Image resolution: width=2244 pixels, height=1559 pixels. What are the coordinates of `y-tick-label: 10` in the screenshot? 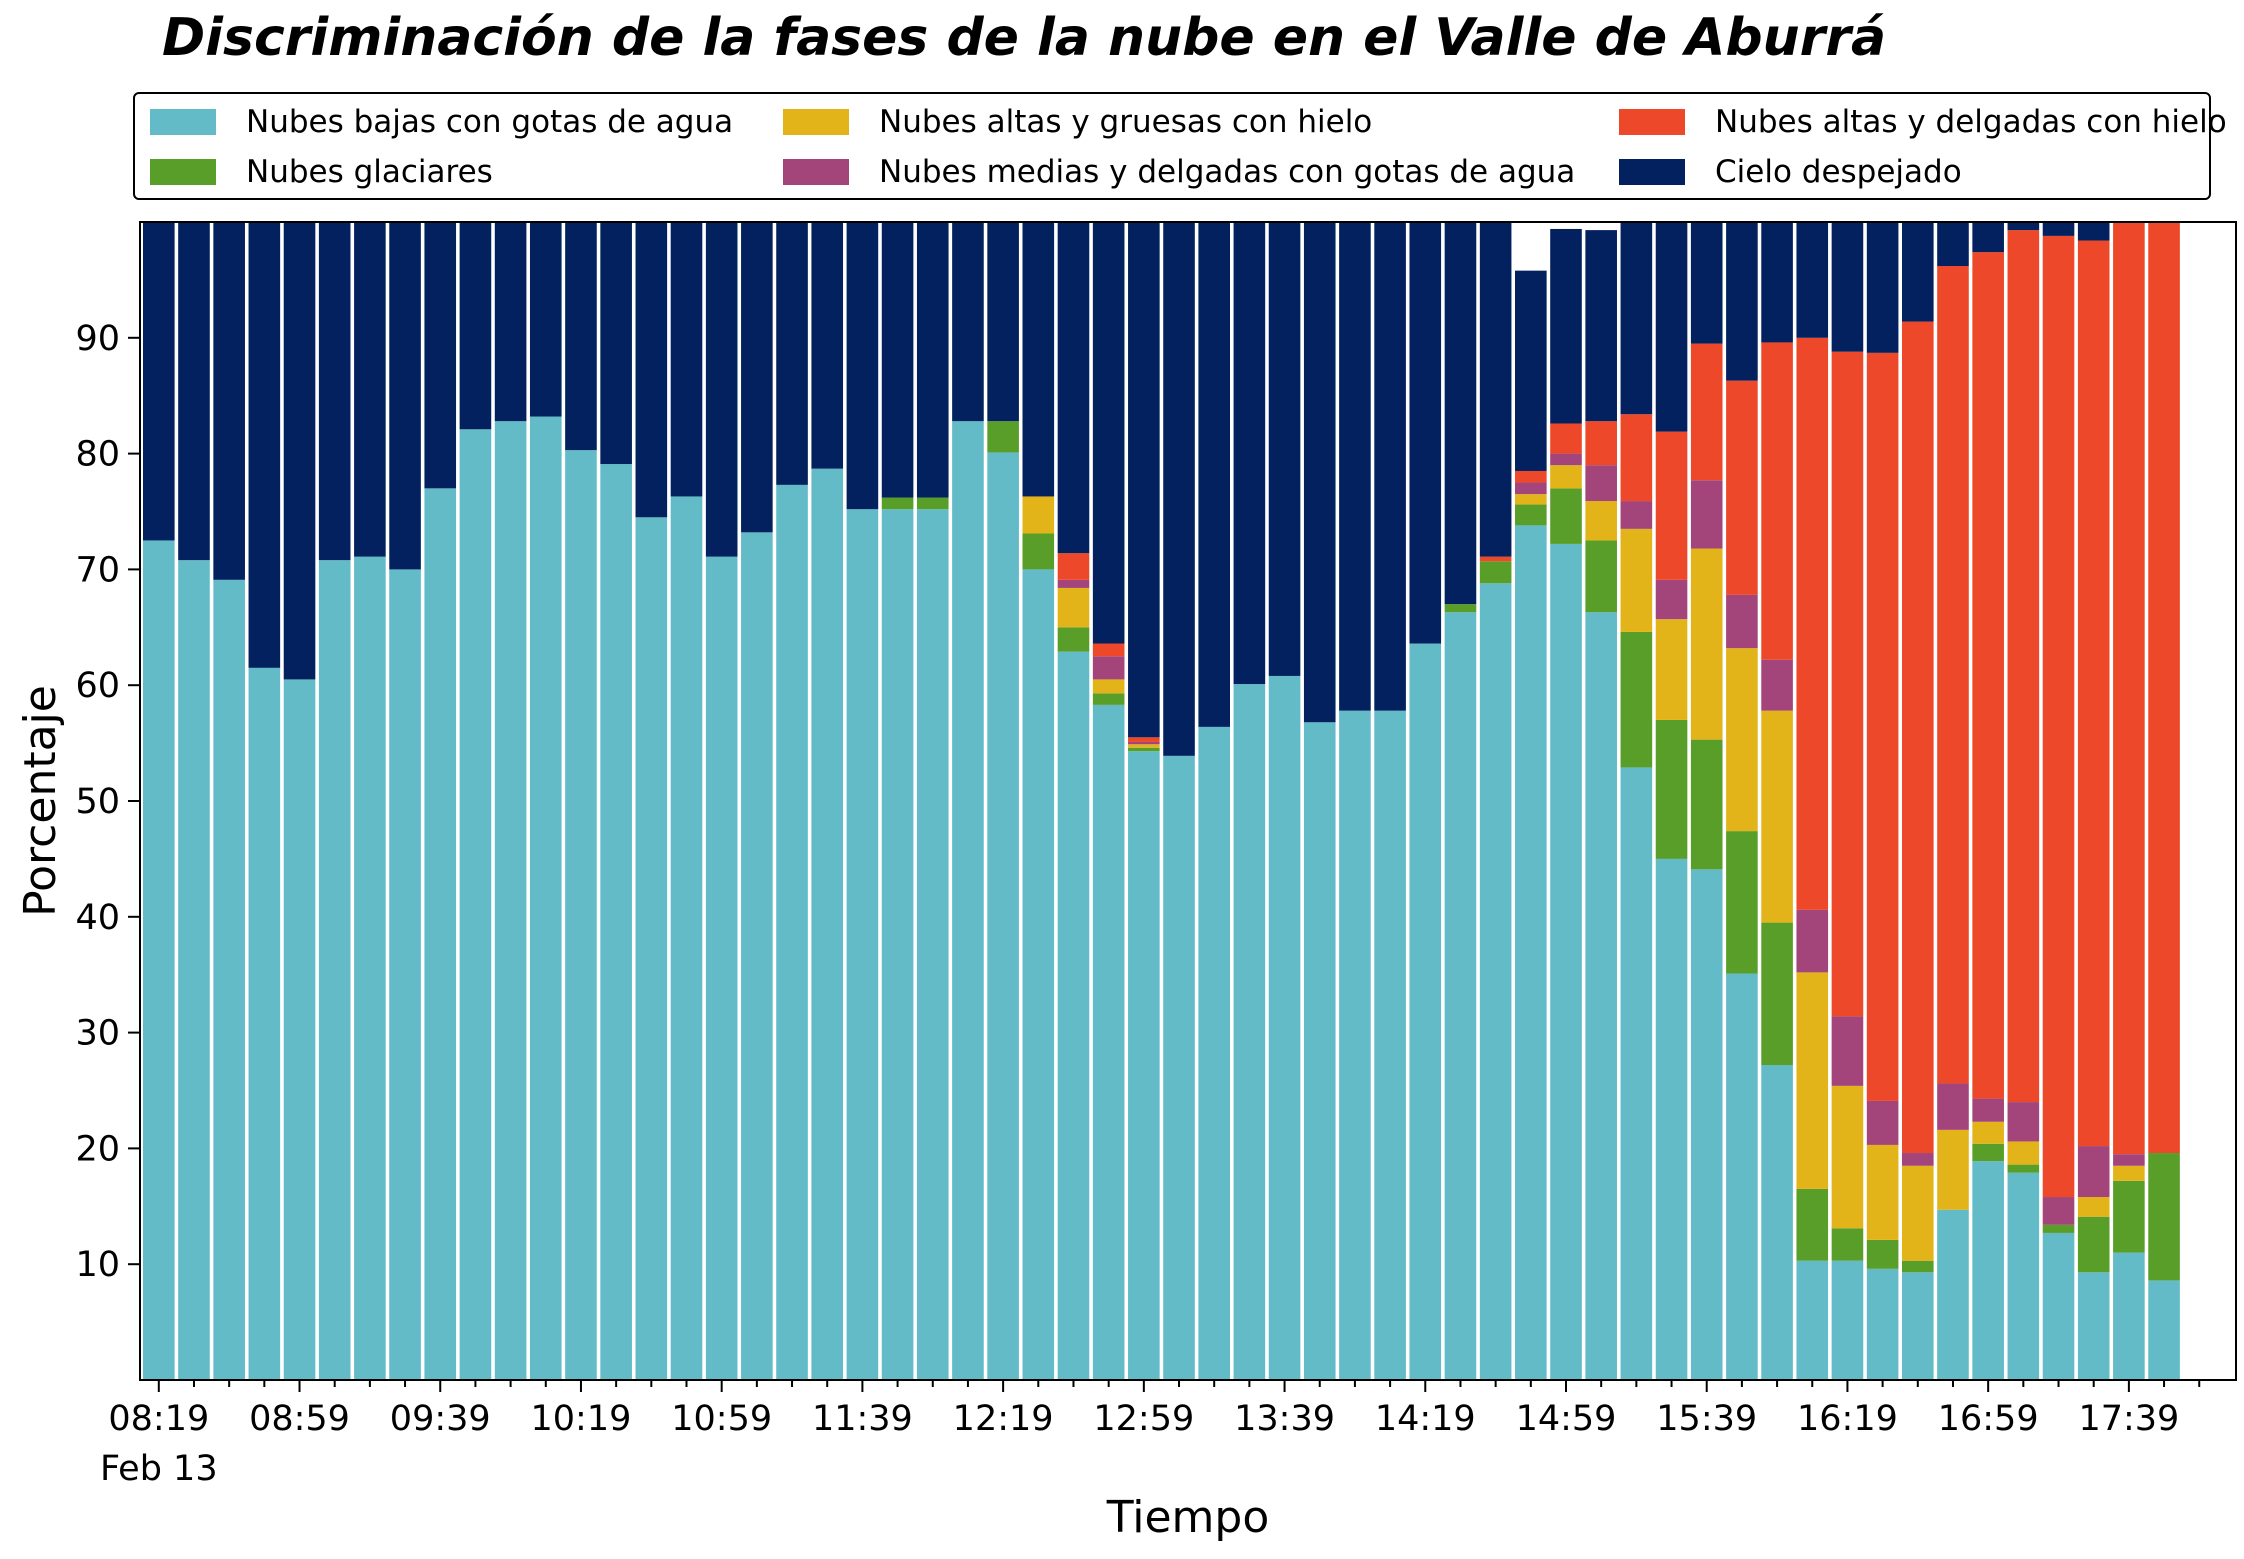 It's located at (97, 1265).